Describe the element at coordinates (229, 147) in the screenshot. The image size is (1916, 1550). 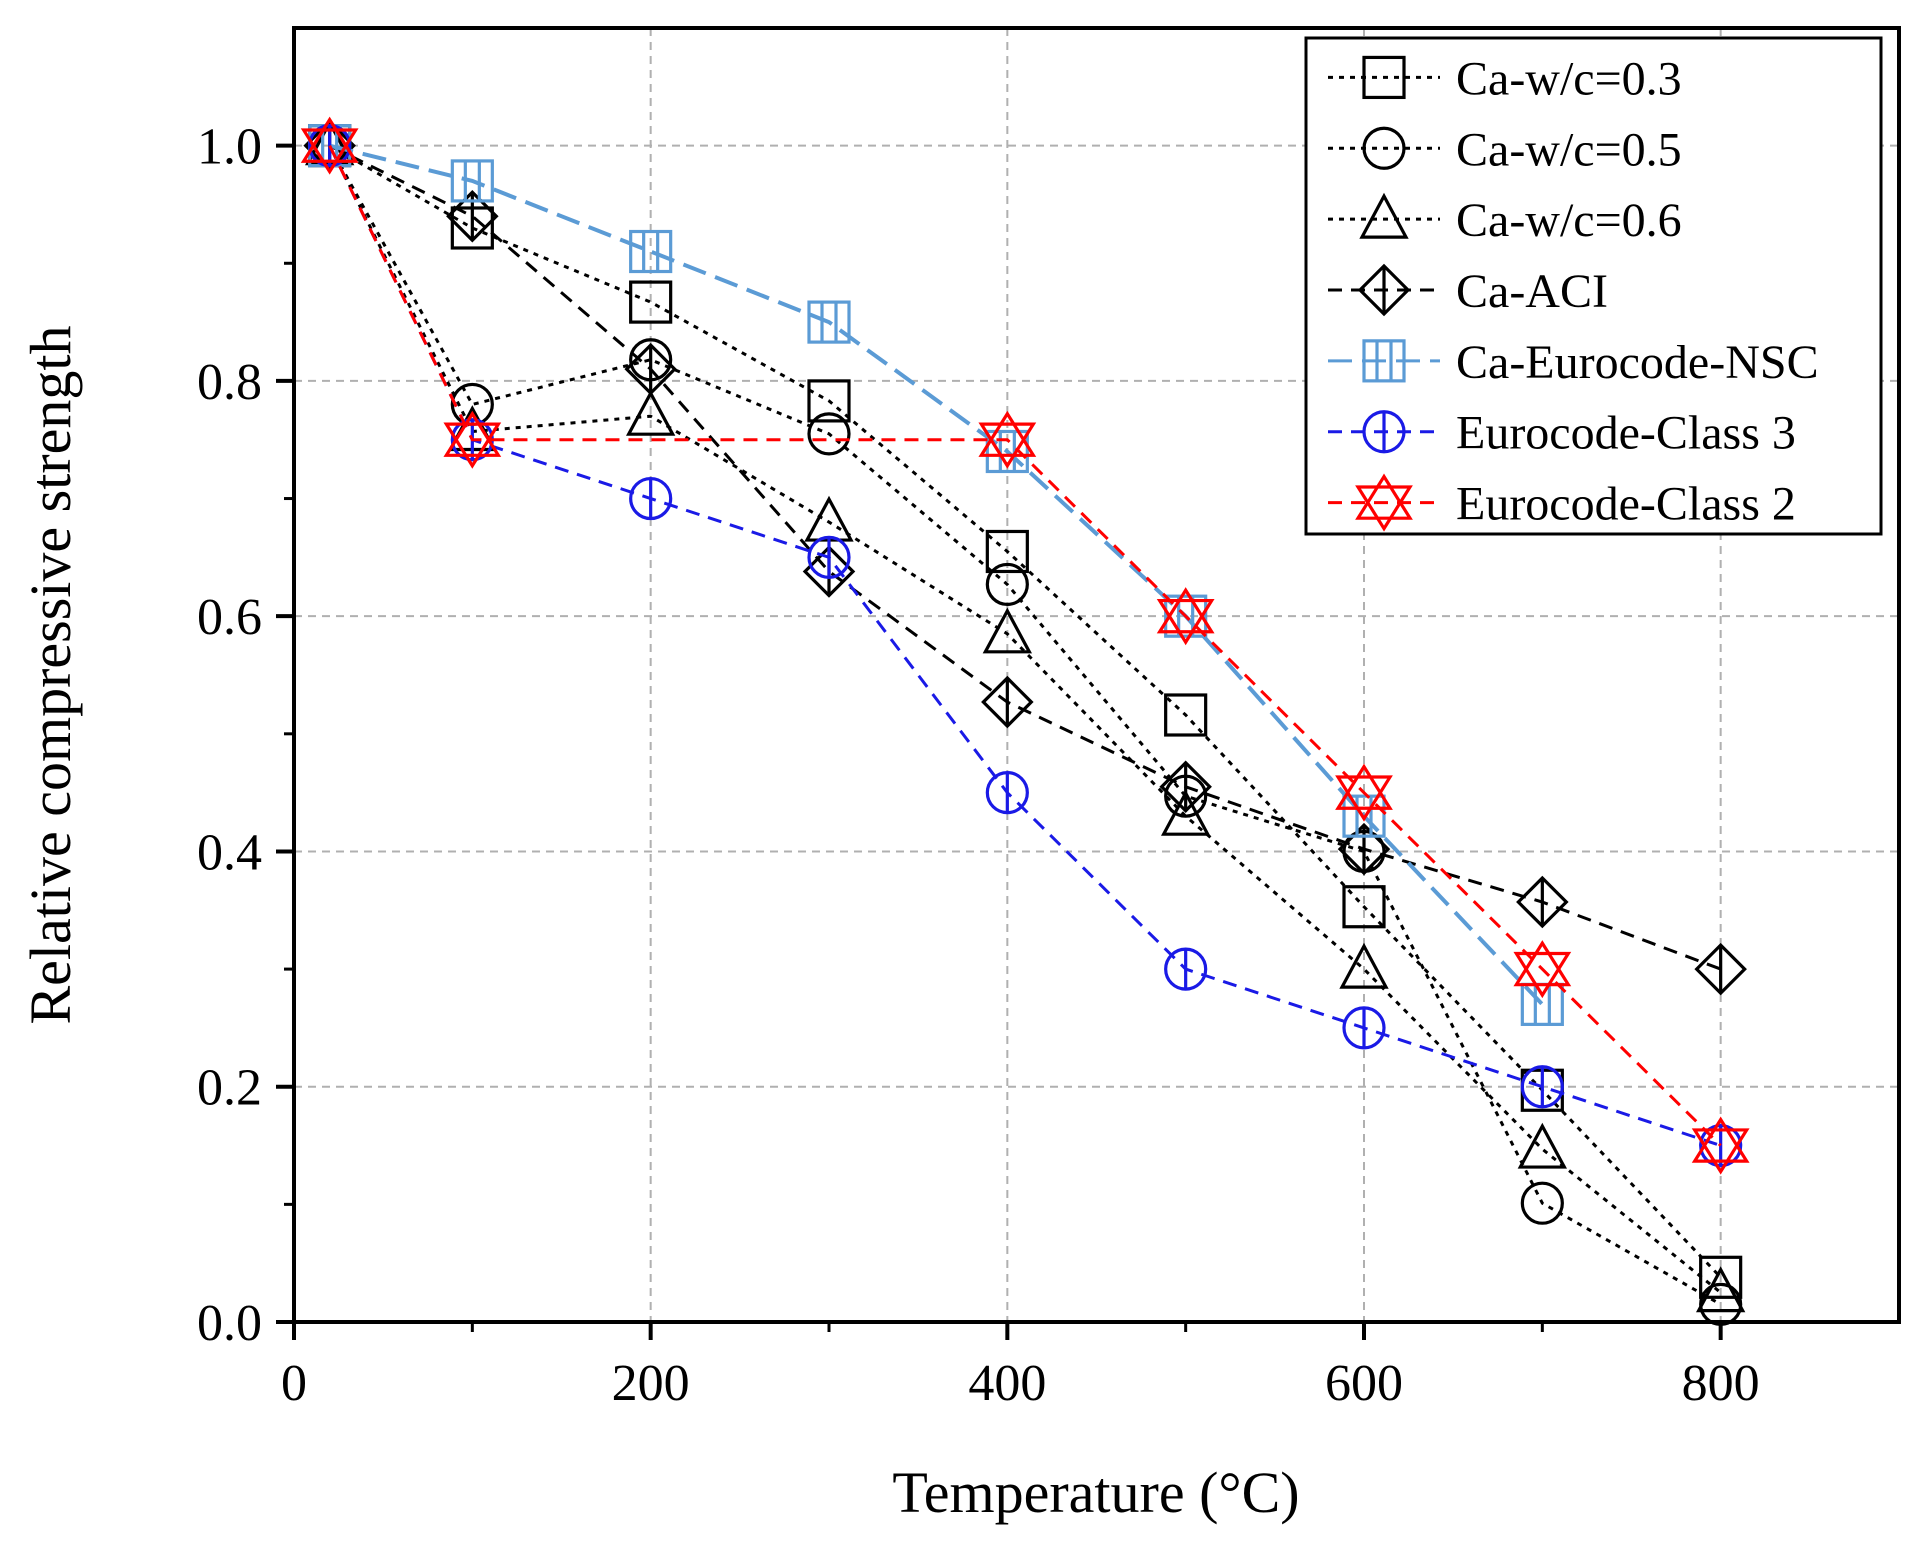
I see `y-tick-label: 1.0` at that location.